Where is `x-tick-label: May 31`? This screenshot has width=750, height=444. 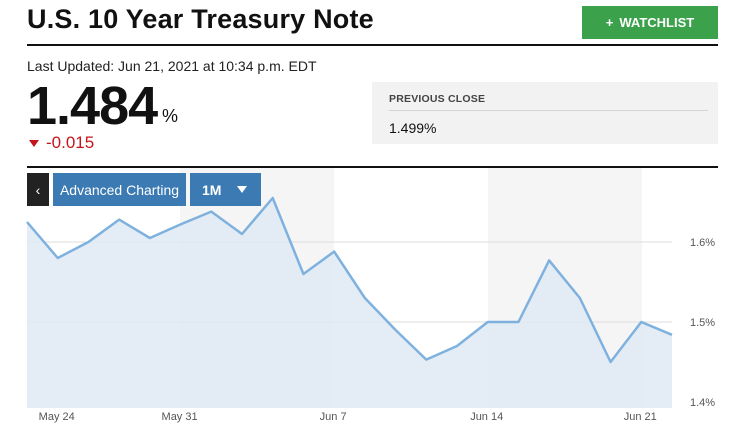
x-tick-label: May 31 is located at coordinates (180, 417).